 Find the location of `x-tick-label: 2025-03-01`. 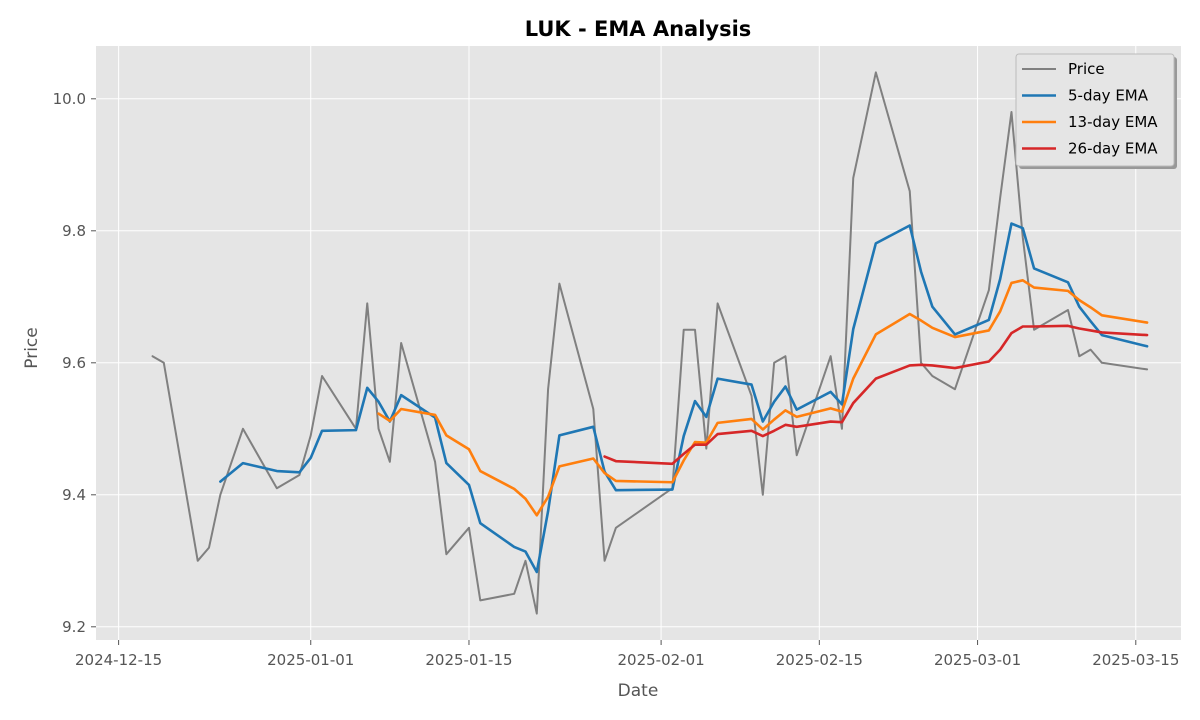

x-tick-label: 2025-03-01 is located at coordinates (977, 660).